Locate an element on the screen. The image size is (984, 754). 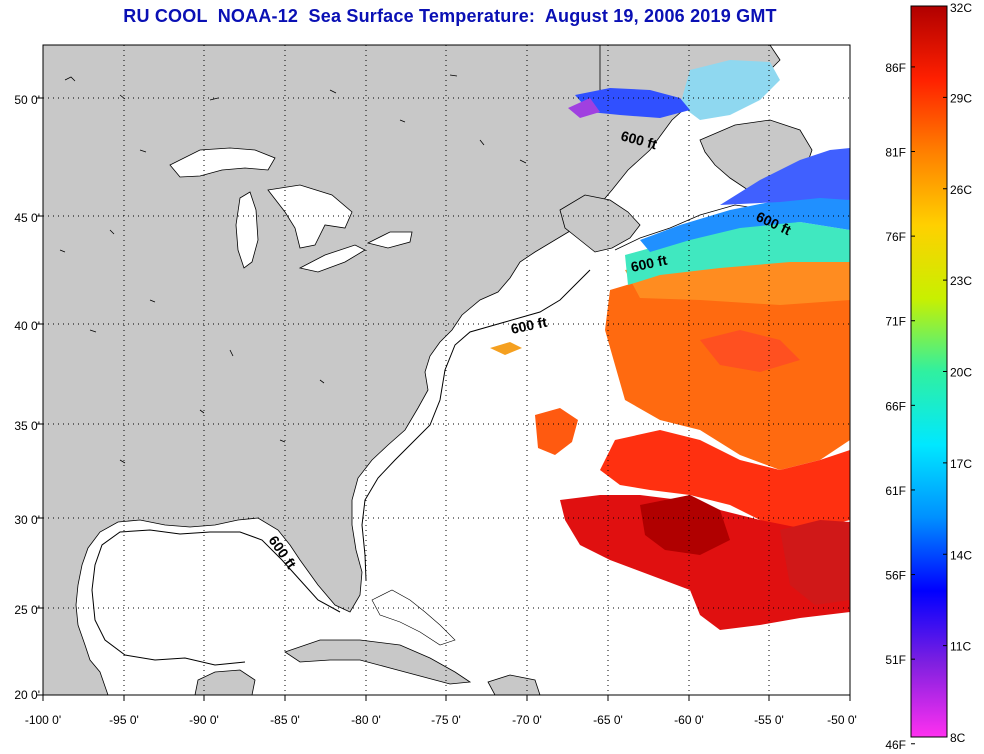
colorbar-celsius-label: 29C is located at coordinates (961, 98).